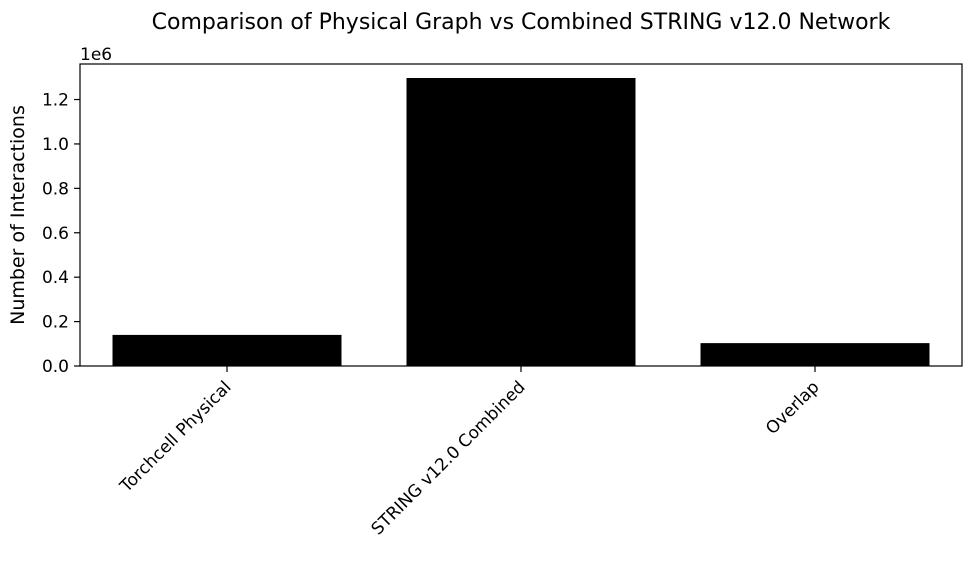  I want to click on y-axis-label: Number of Interactions, so click(18, 215).